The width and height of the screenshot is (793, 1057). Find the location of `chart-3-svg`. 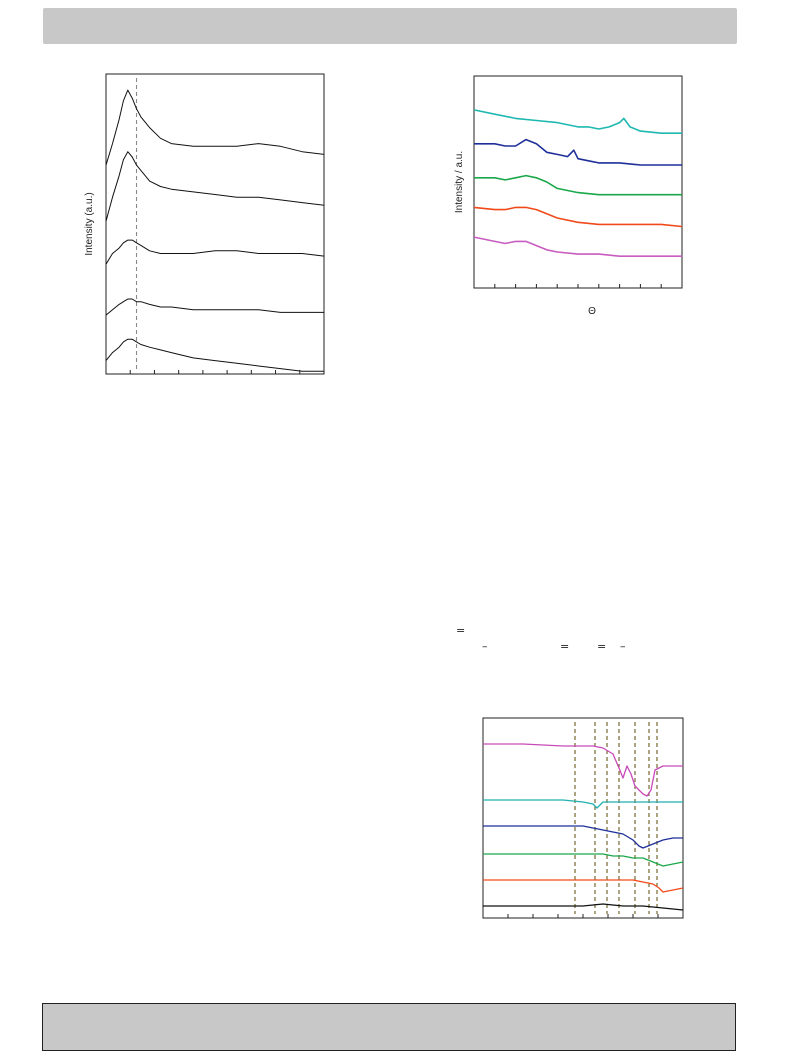

chart-3-svg is located at coordinates (583, 818).